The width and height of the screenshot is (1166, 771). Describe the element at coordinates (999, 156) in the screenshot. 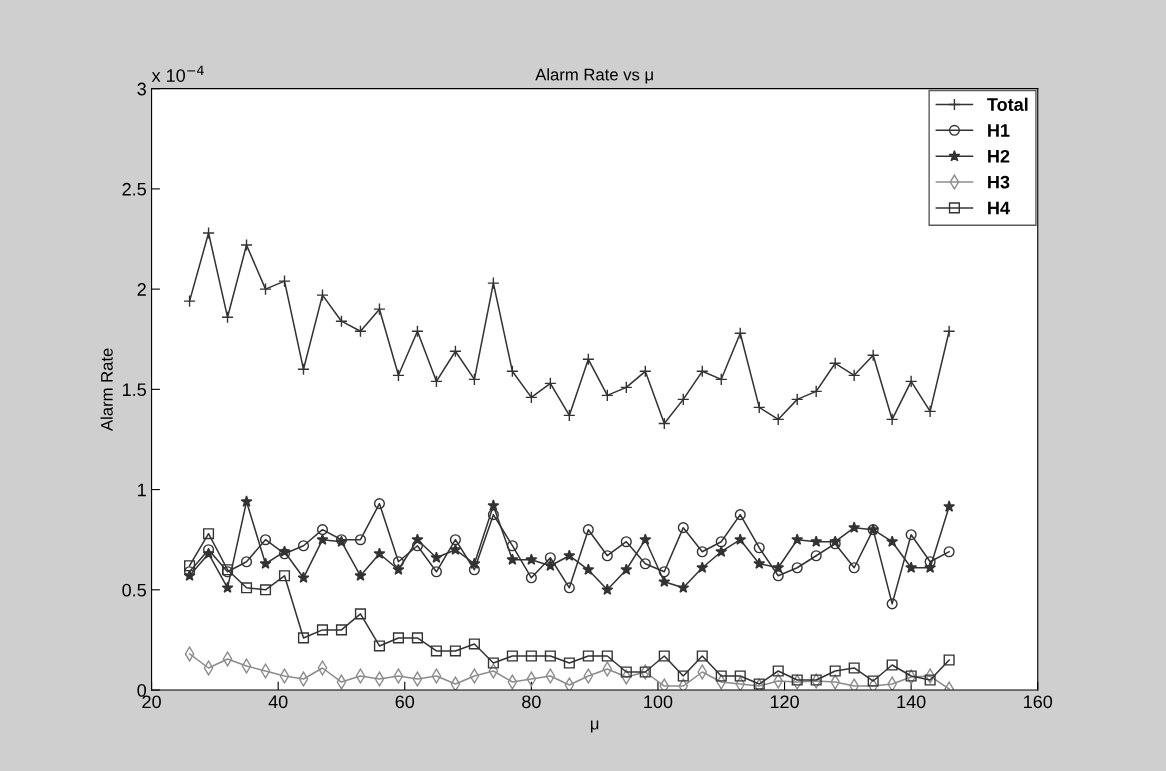

I see `legend-label: H2` at that location.